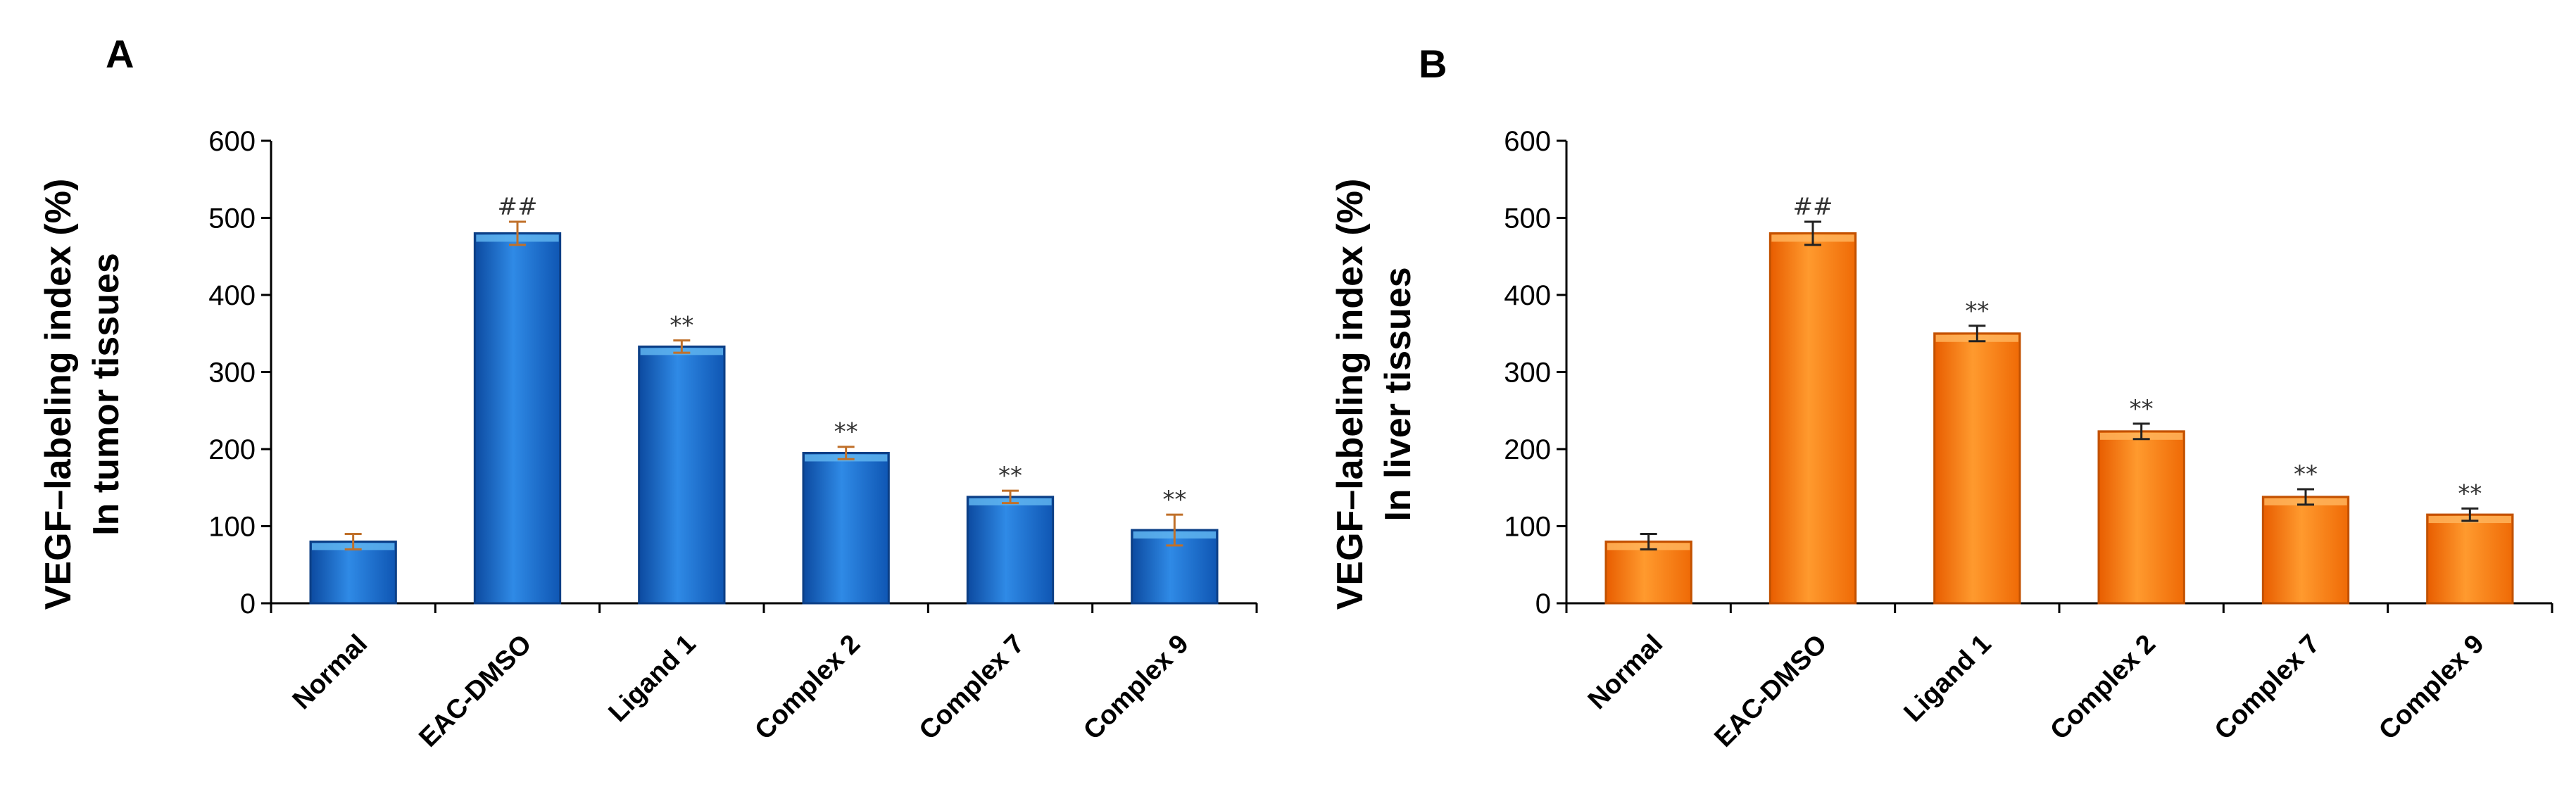 This screenshot has width=2576, height=806. What do you see at coordinates (1813, 207) in the screenshot?
I see `panel-b-significance-label: ##` at bounding box center [1813, 207].